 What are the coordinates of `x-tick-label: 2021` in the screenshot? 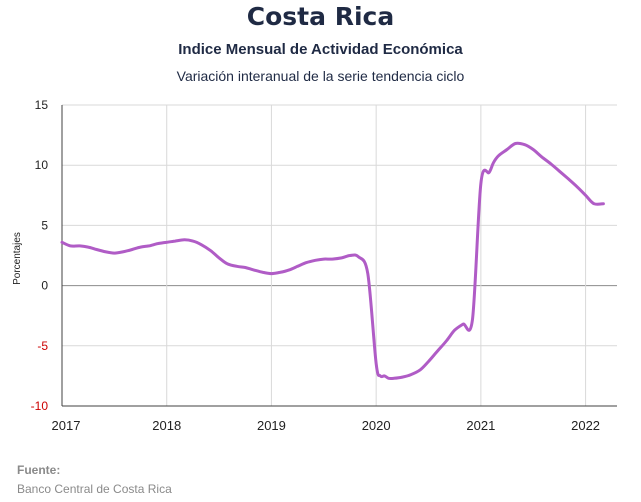 It's located at (480, 425).